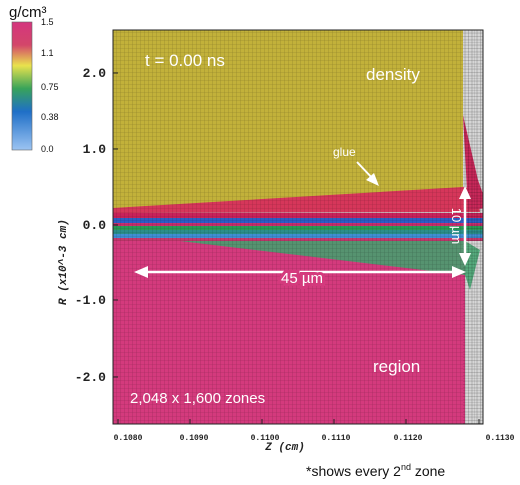  What do you see at coordinates (473, 227) in the screenshot?
I see `mesh-grid-right` at bounding box center [473, 227].